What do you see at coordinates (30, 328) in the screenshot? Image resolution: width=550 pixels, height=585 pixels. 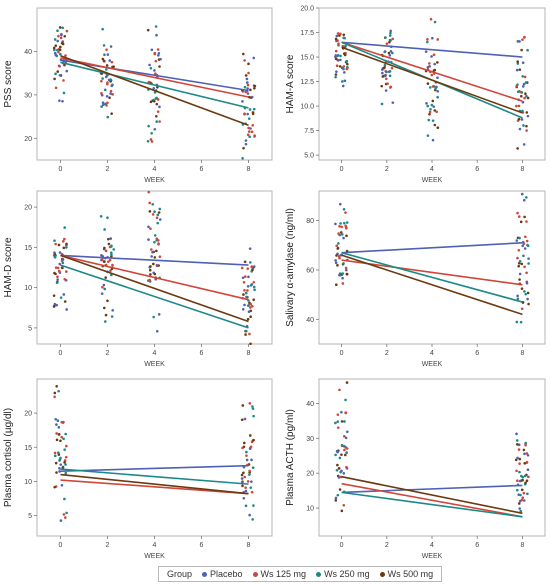 I see `y-tick-label: 5` at bounding box center [30, 328].